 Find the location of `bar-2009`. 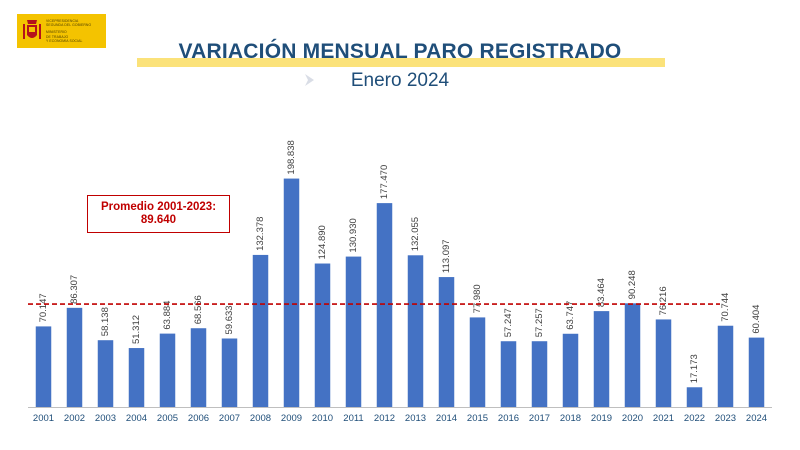

bar-2009 is located at coordinates (291, 292).